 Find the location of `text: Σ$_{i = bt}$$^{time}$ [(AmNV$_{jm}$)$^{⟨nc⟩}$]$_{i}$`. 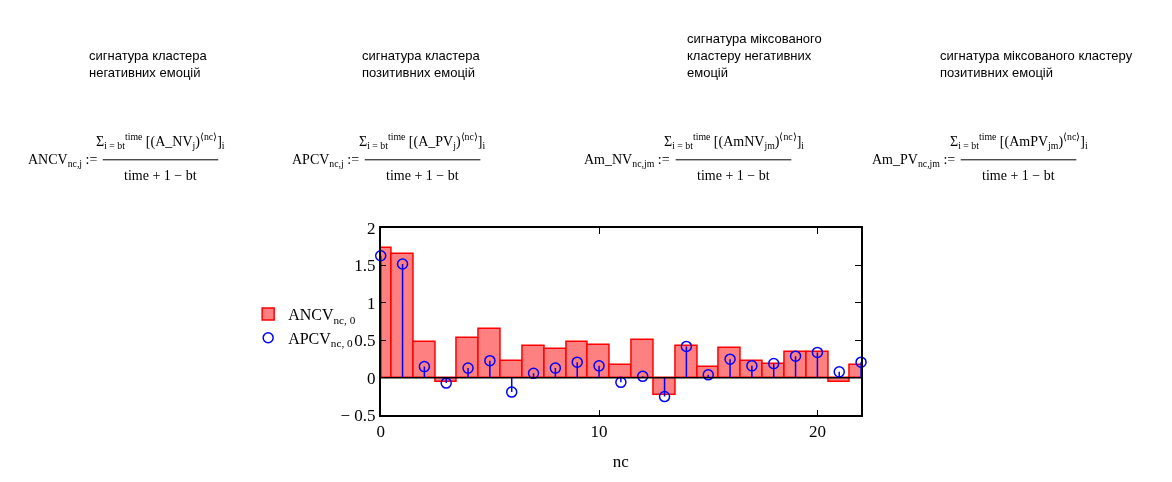

text: Σ$_{i = bt}$$^{time}$ [(AmNV$_{jm}$)$^{⟨nc⟩}$]$_{i}$ is located at coordinates (734, 141).